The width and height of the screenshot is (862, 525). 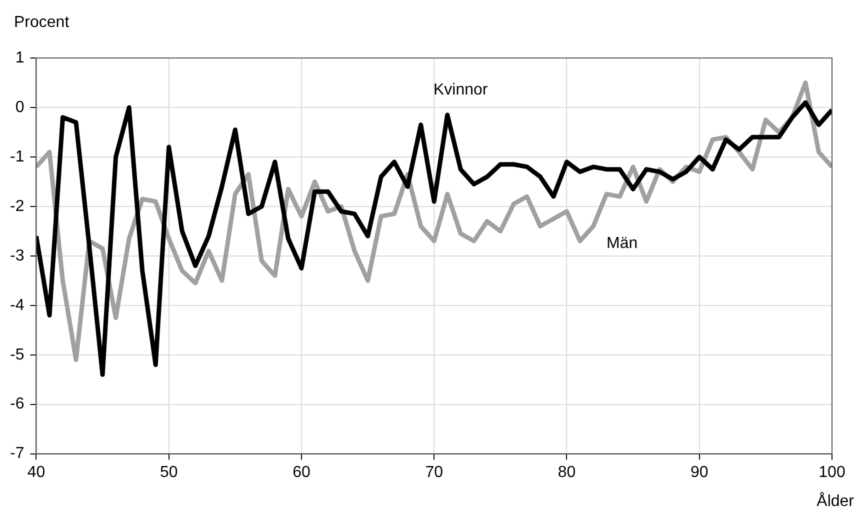 What do you see at coordinates (42, 23) in the screenshot?
I see `y-axis-title: Procent` at bounding box center [42, 23].